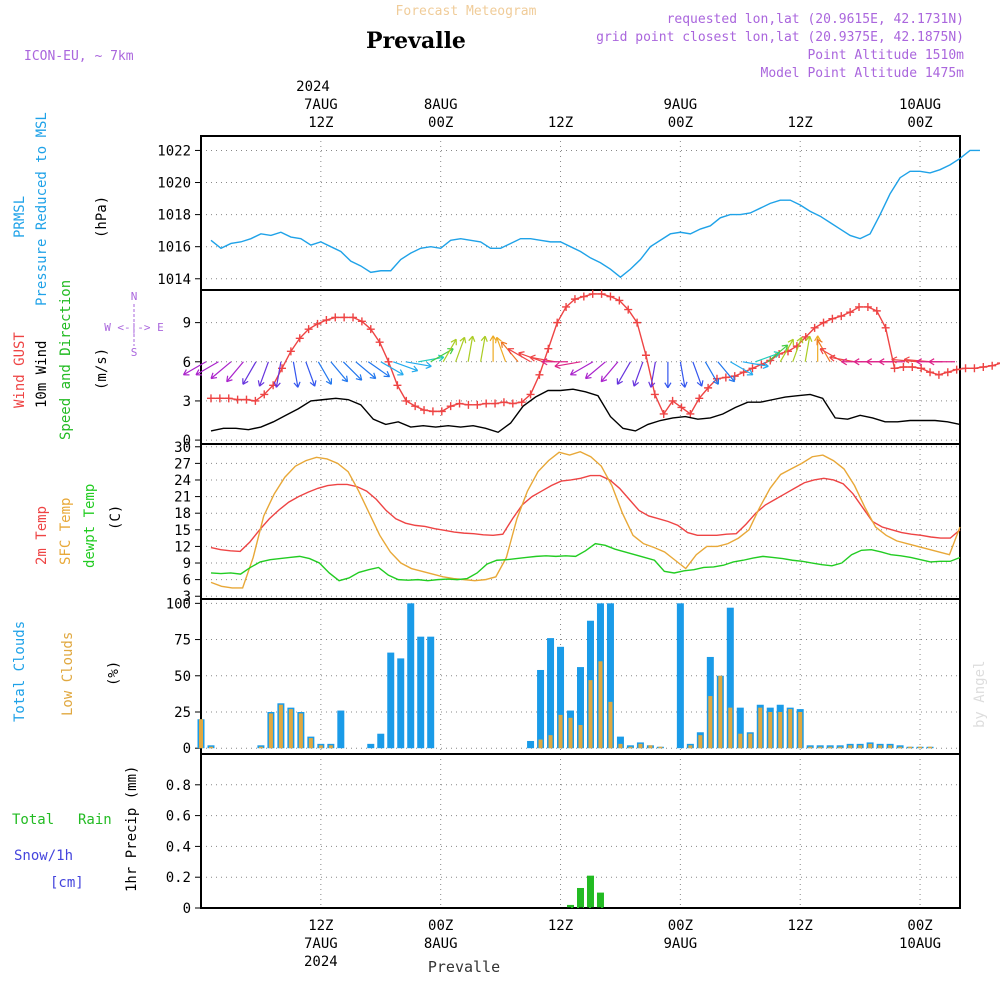  I want to click on requested-coords: requested lon,lat (20.9615E, 42.1731N), so click(815, 19).